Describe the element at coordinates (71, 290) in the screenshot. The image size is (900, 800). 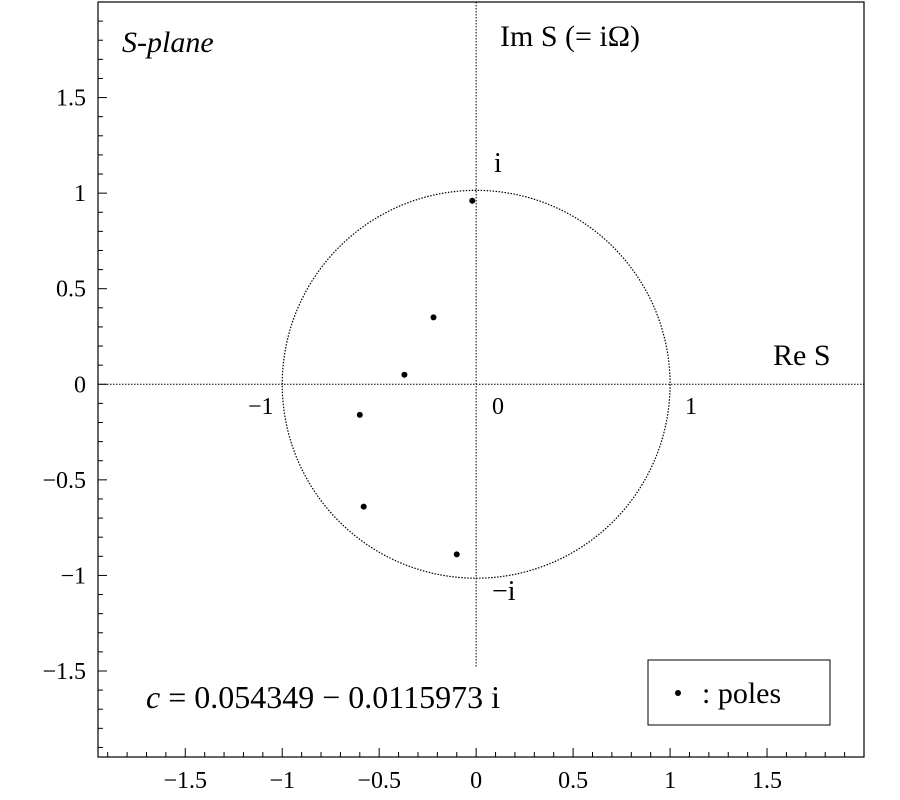
I see `y-tick-label: 0.5` at that location.